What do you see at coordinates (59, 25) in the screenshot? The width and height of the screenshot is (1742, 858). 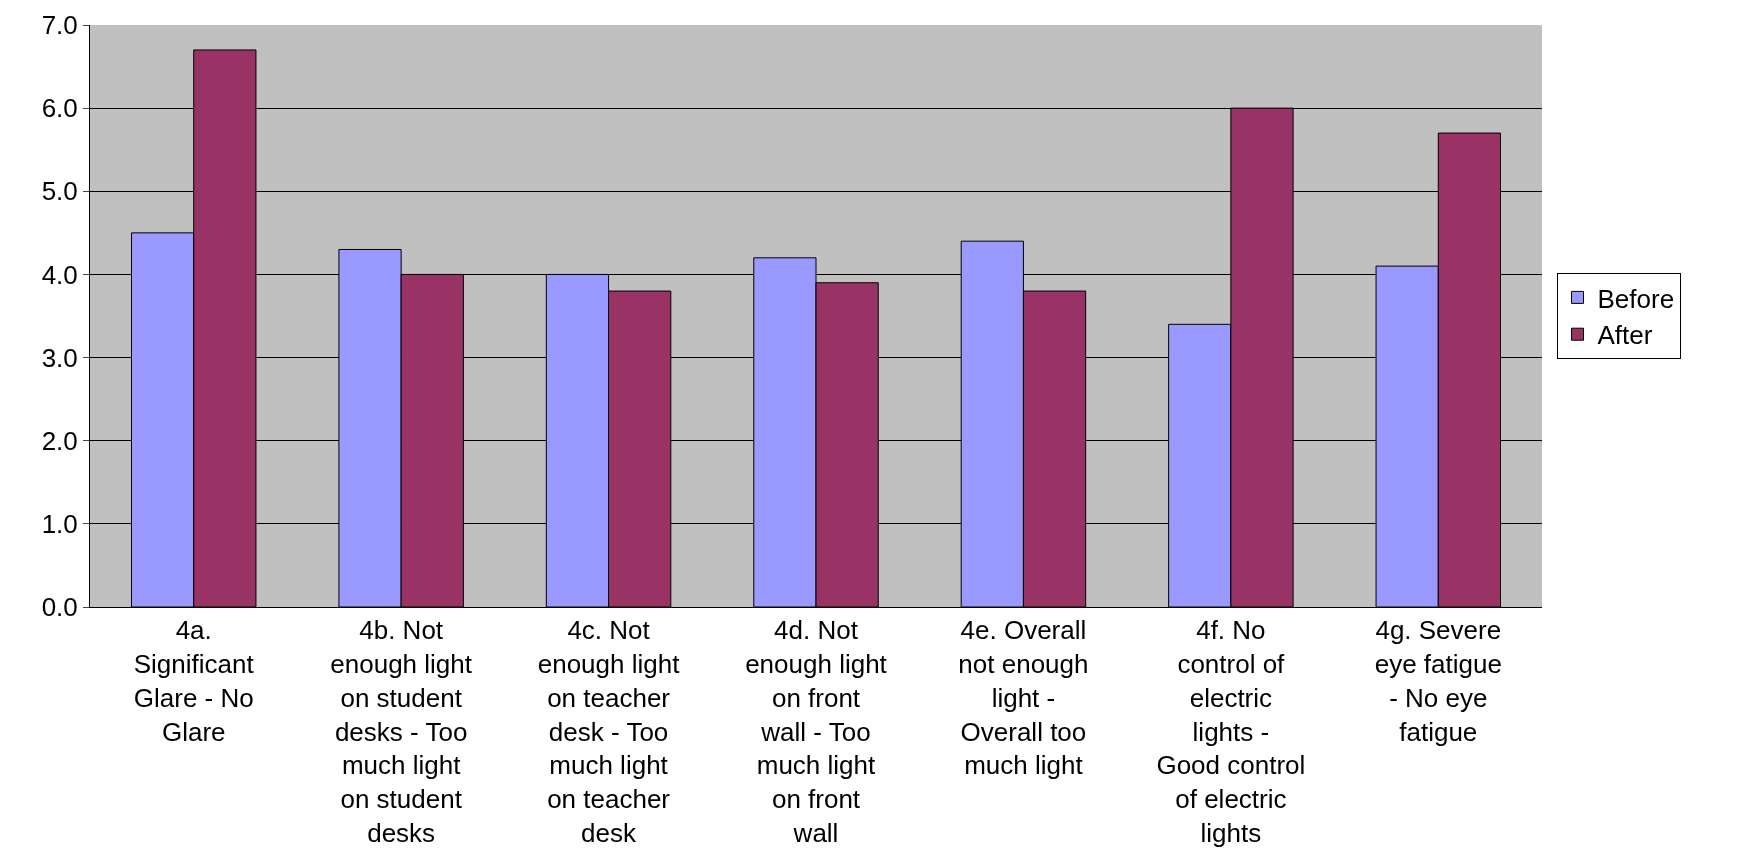 I see `y-tick-label: 7.0` at bounding box center [59, 25].